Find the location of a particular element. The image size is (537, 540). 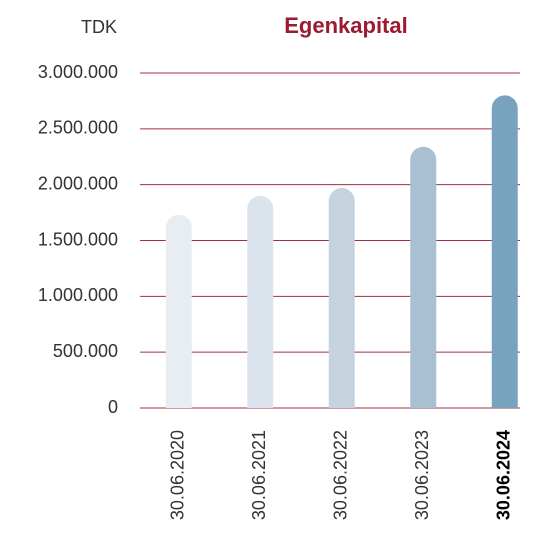

x-tick-label: 30.06.2020 is located at coordinates (178, 475).